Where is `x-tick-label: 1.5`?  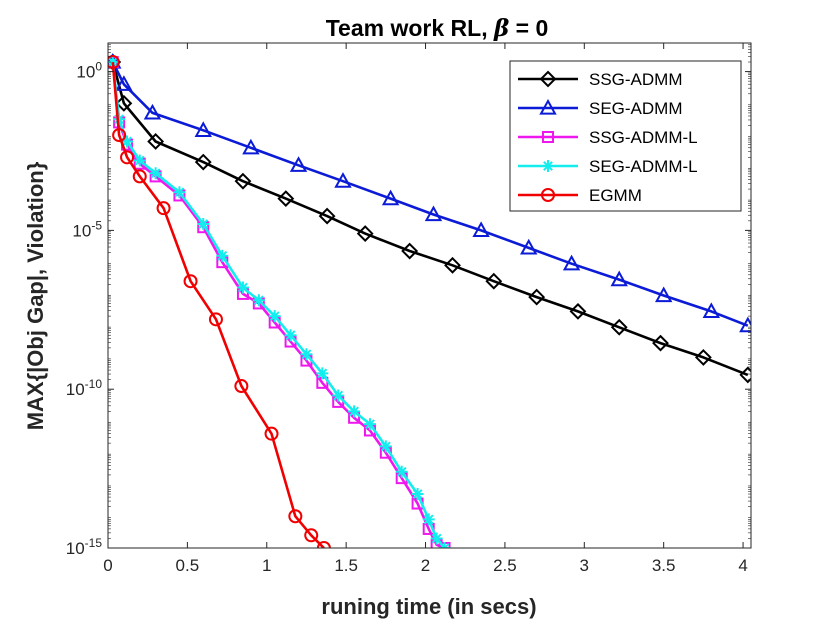
x-tick-label: 1.5 is located at coordinates (346, 565).